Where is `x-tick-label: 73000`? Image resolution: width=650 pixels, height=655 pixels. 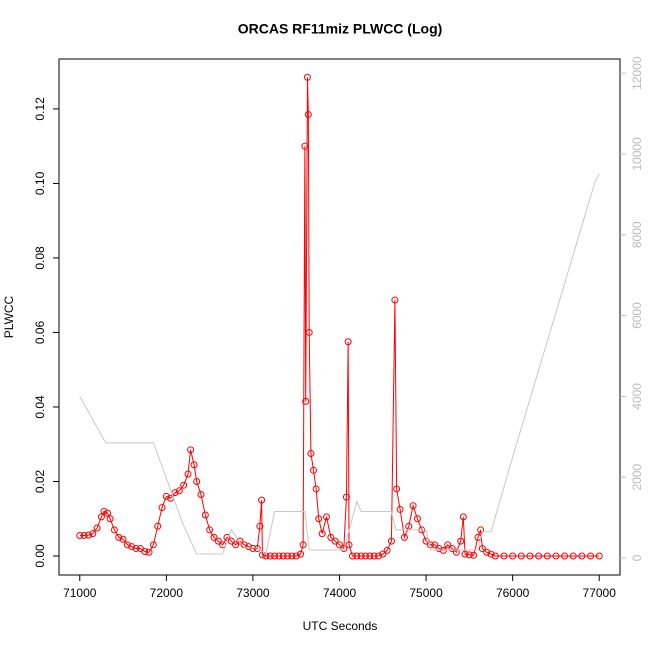
x-tick-label: 73000 is located at coordinates (253, 593).